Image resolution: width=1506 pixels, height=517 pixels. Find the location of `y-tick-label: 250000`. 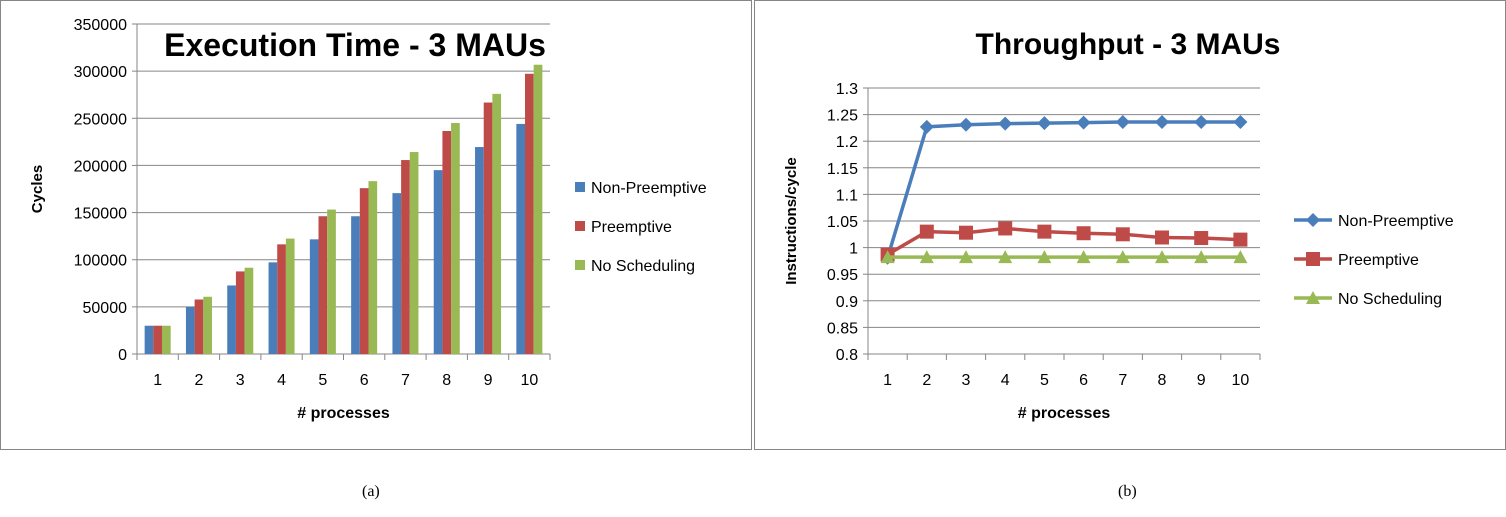

y-tick-label: 250000 is located at coordinates (100, 119).